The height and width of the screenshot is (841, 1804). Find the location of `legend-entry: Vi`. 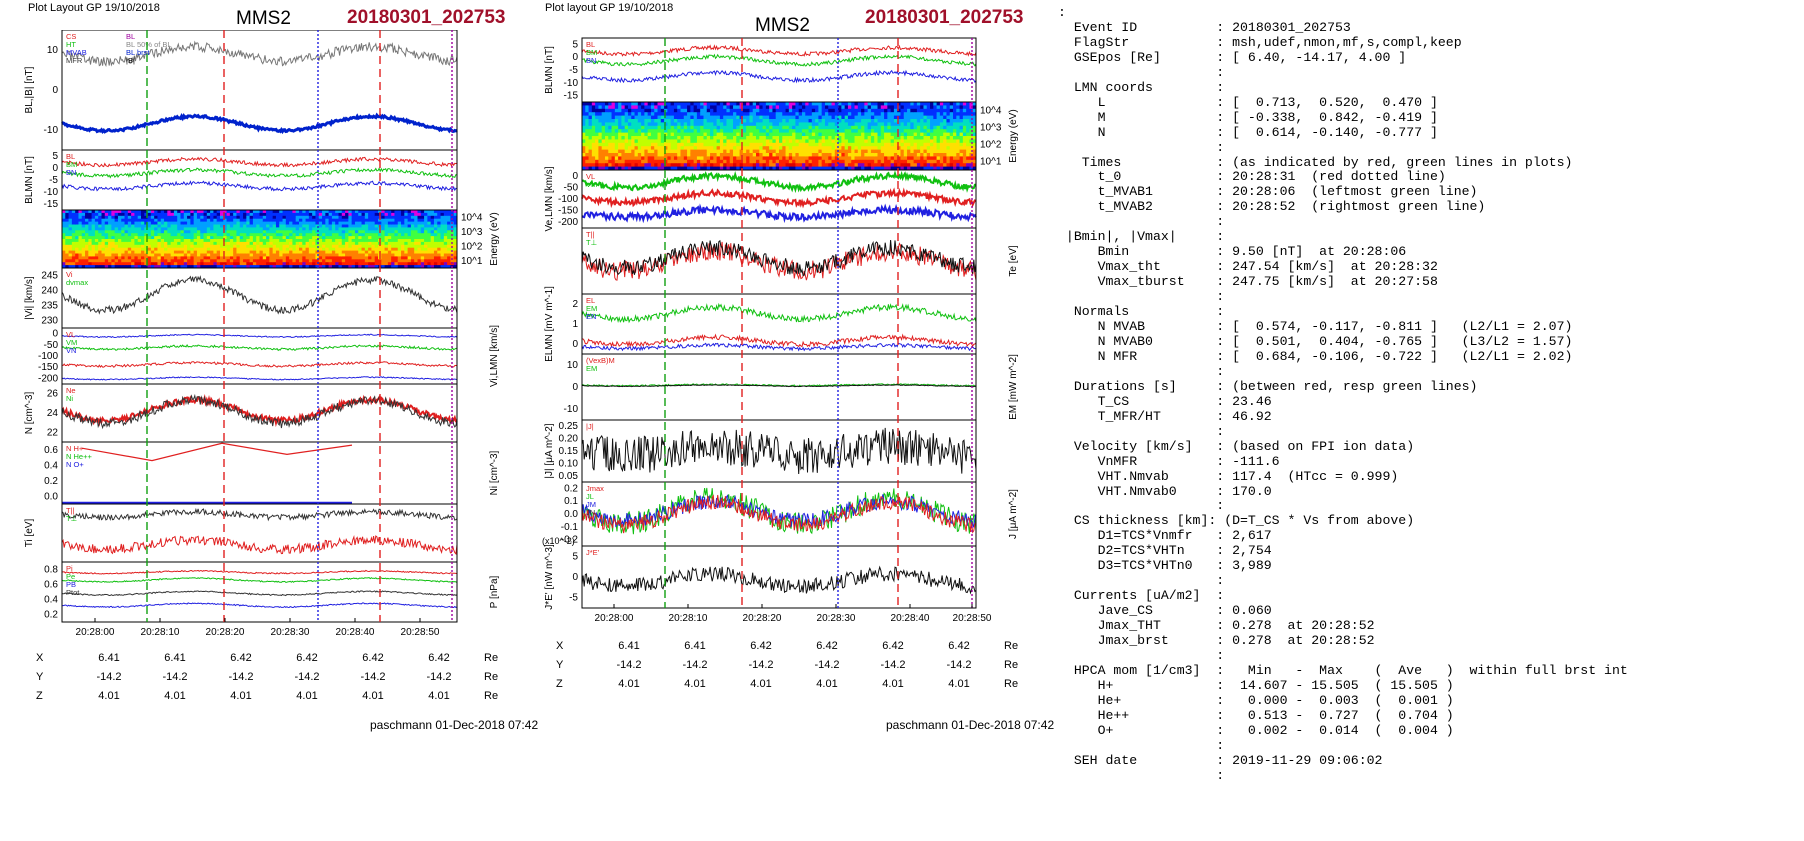

legend-entry: Vi is located at coordinates (69, 274).